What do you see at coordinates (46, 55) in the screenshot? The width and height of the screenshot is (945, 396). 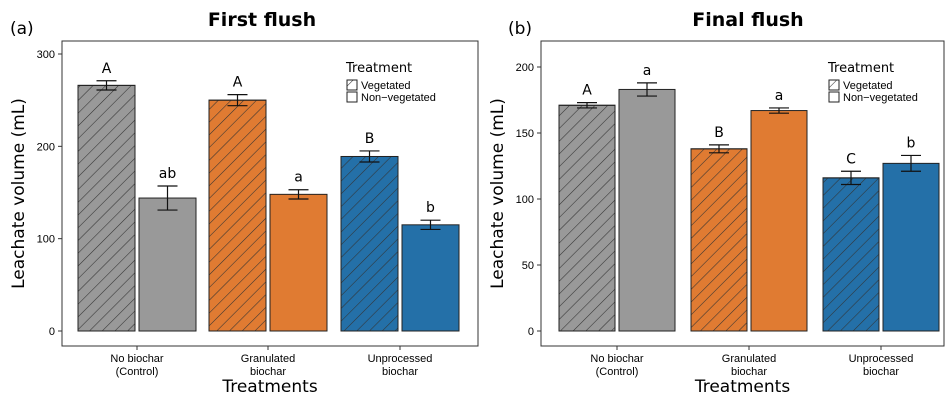 I see `y-tick-label: 300` at bounding box center [46, 55].